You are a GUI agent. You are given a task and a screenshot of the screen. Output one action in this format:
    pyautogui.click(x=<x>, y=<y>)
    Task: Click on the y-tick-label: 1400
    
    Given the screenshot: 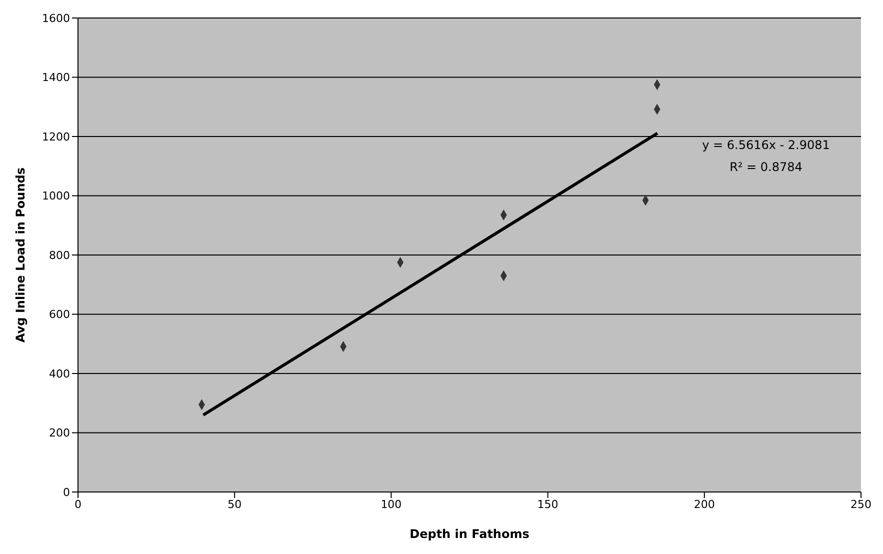 What is the action you would take?
    pyautogui.click(x=56, y=77)
    